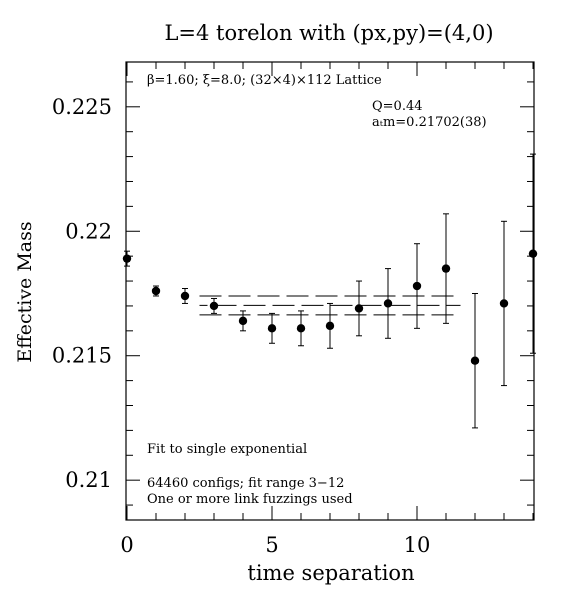 The width and height of the screenshot is (566, 616). What do you see at coordinates (328, 33) in the screenshot?
I see `chart-title: L=4 torelon with (px,py)=(4,0)` at bounding box center [328, 33].